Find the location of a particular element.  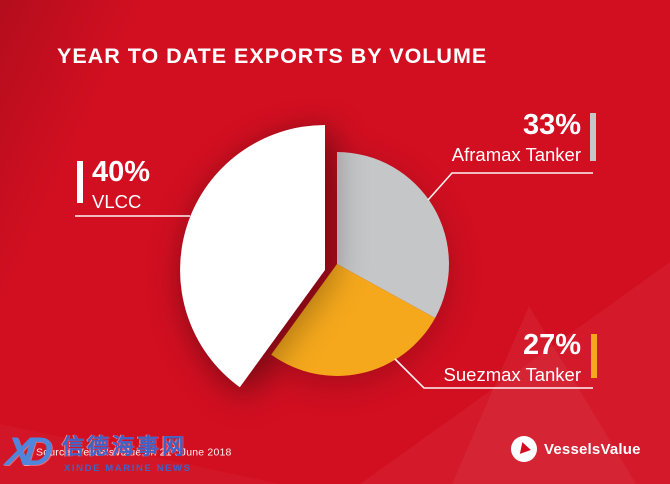

play-triangle-icon is located at coordinates (525, 449).